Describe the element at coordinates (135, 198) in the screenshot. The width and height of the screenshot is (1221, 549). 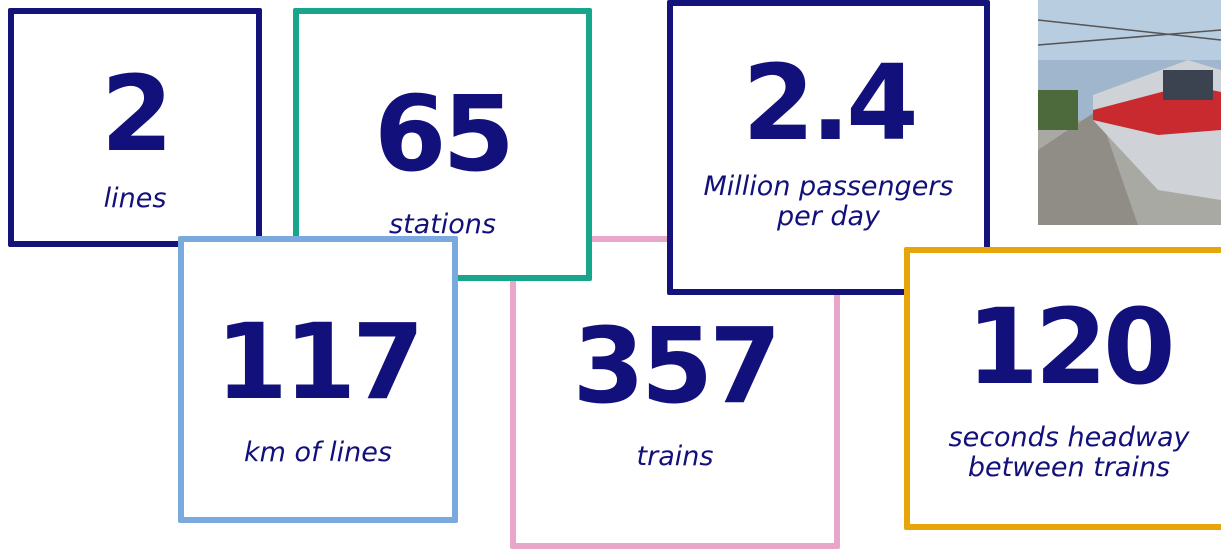
I see `stat-label: lines` at that location.